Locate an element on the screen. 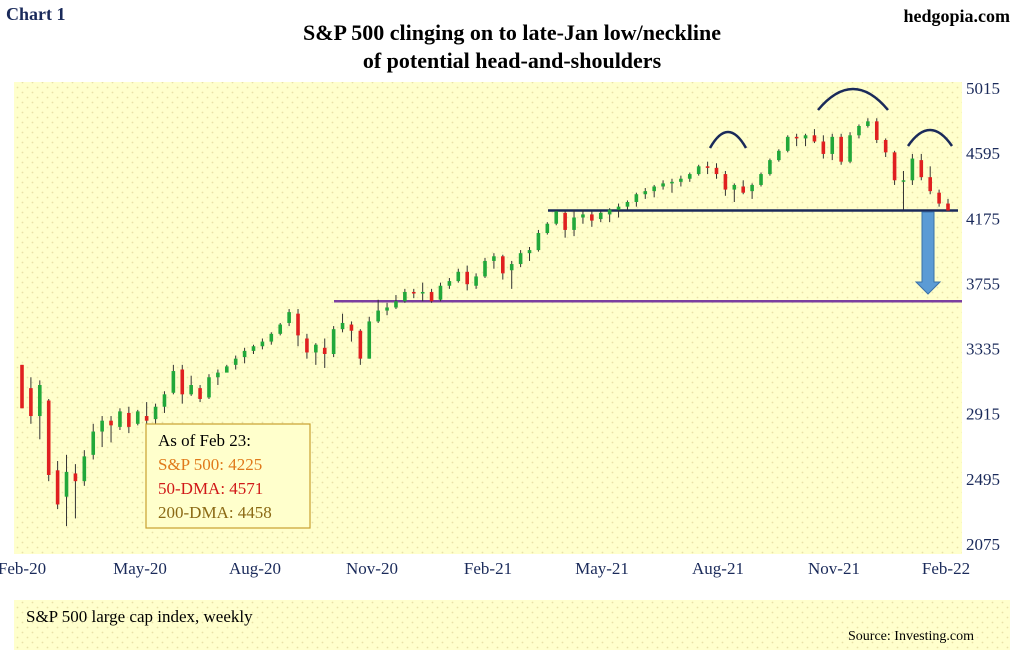 This screenshot has height=654, width=1024. left-shoulder-arc is located at coordinates (728, 139).